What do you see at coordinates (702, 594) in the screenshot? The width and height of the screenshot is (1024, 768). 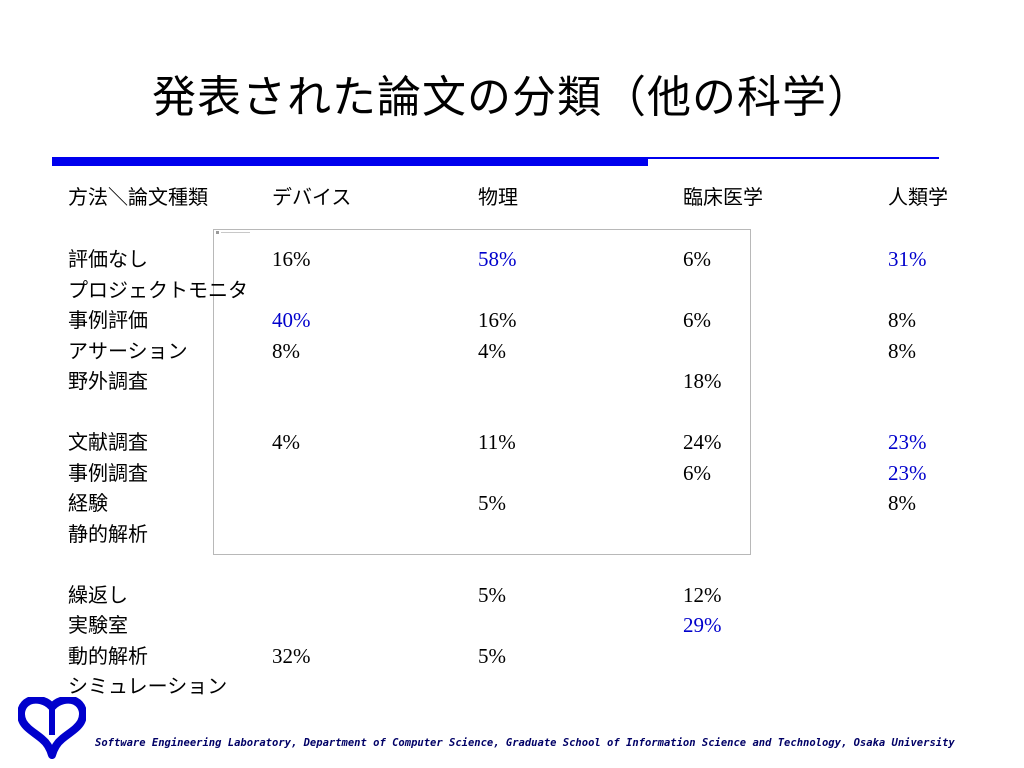 I see `cell-clinical: 12%` at bounding box center [702, 594].